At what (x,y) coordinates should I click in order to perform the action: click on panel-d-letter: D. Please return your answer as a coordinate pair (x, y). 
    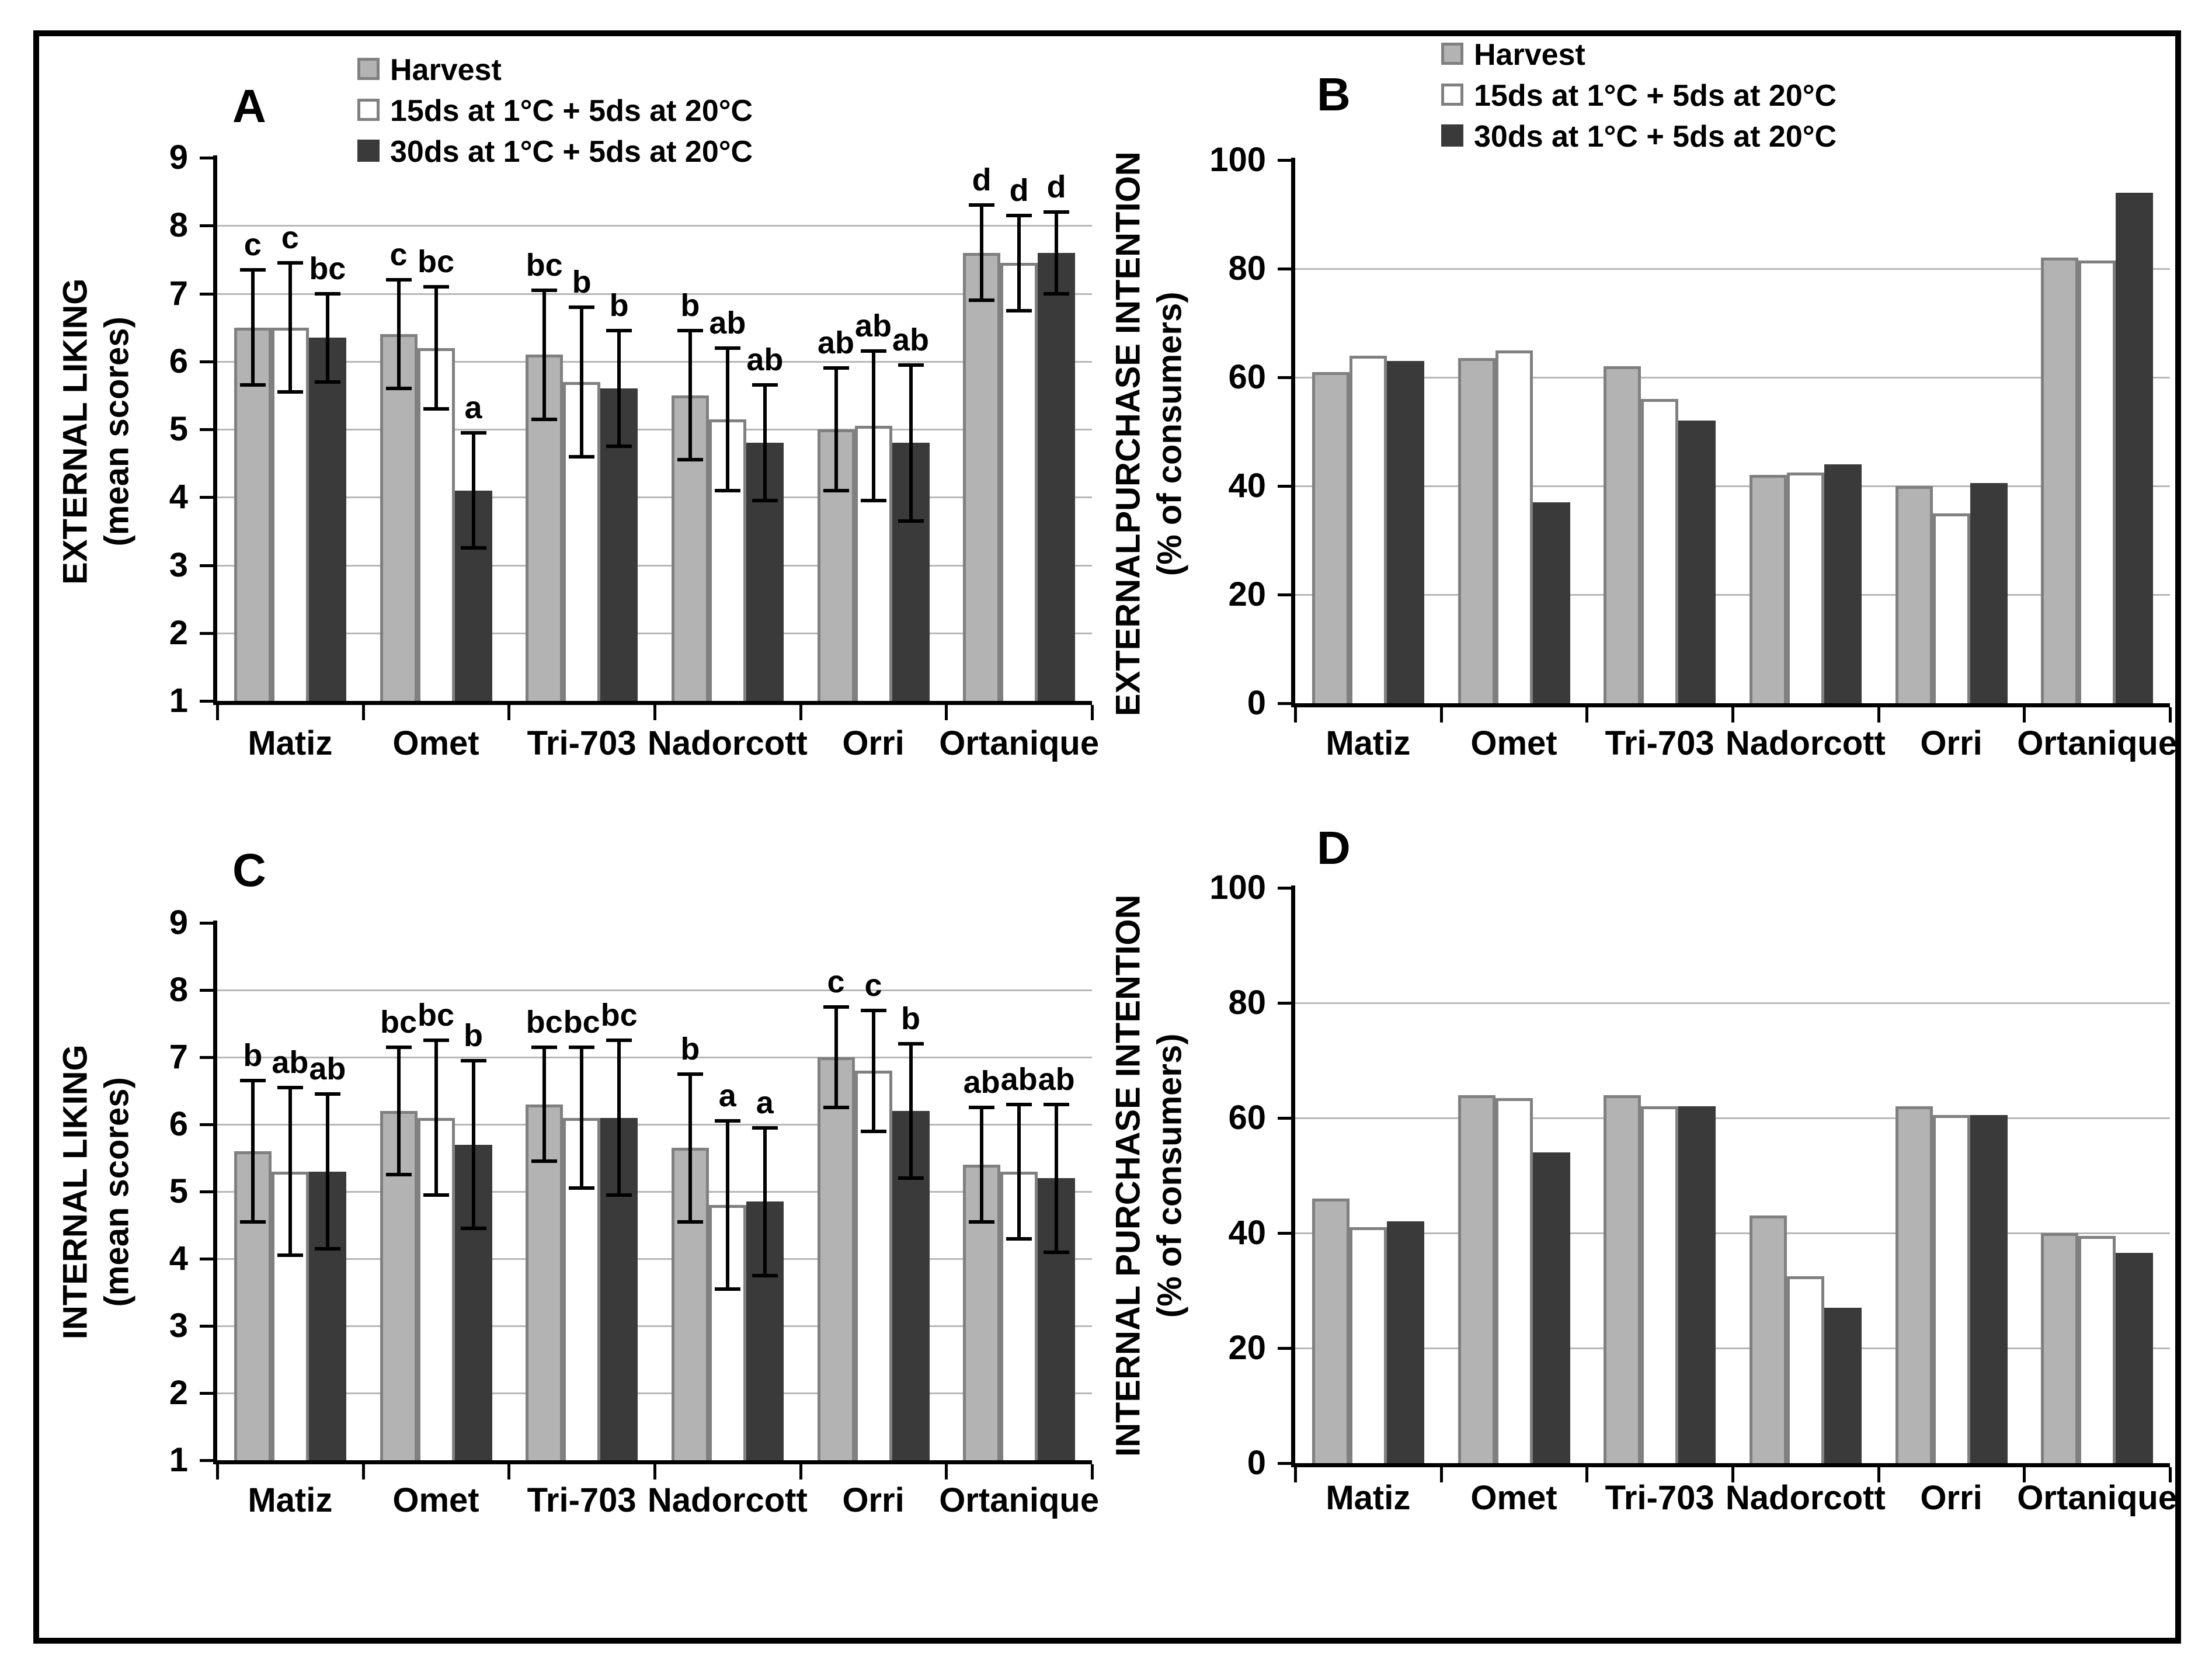
    Looking at the image, I should click on (1334, 848).